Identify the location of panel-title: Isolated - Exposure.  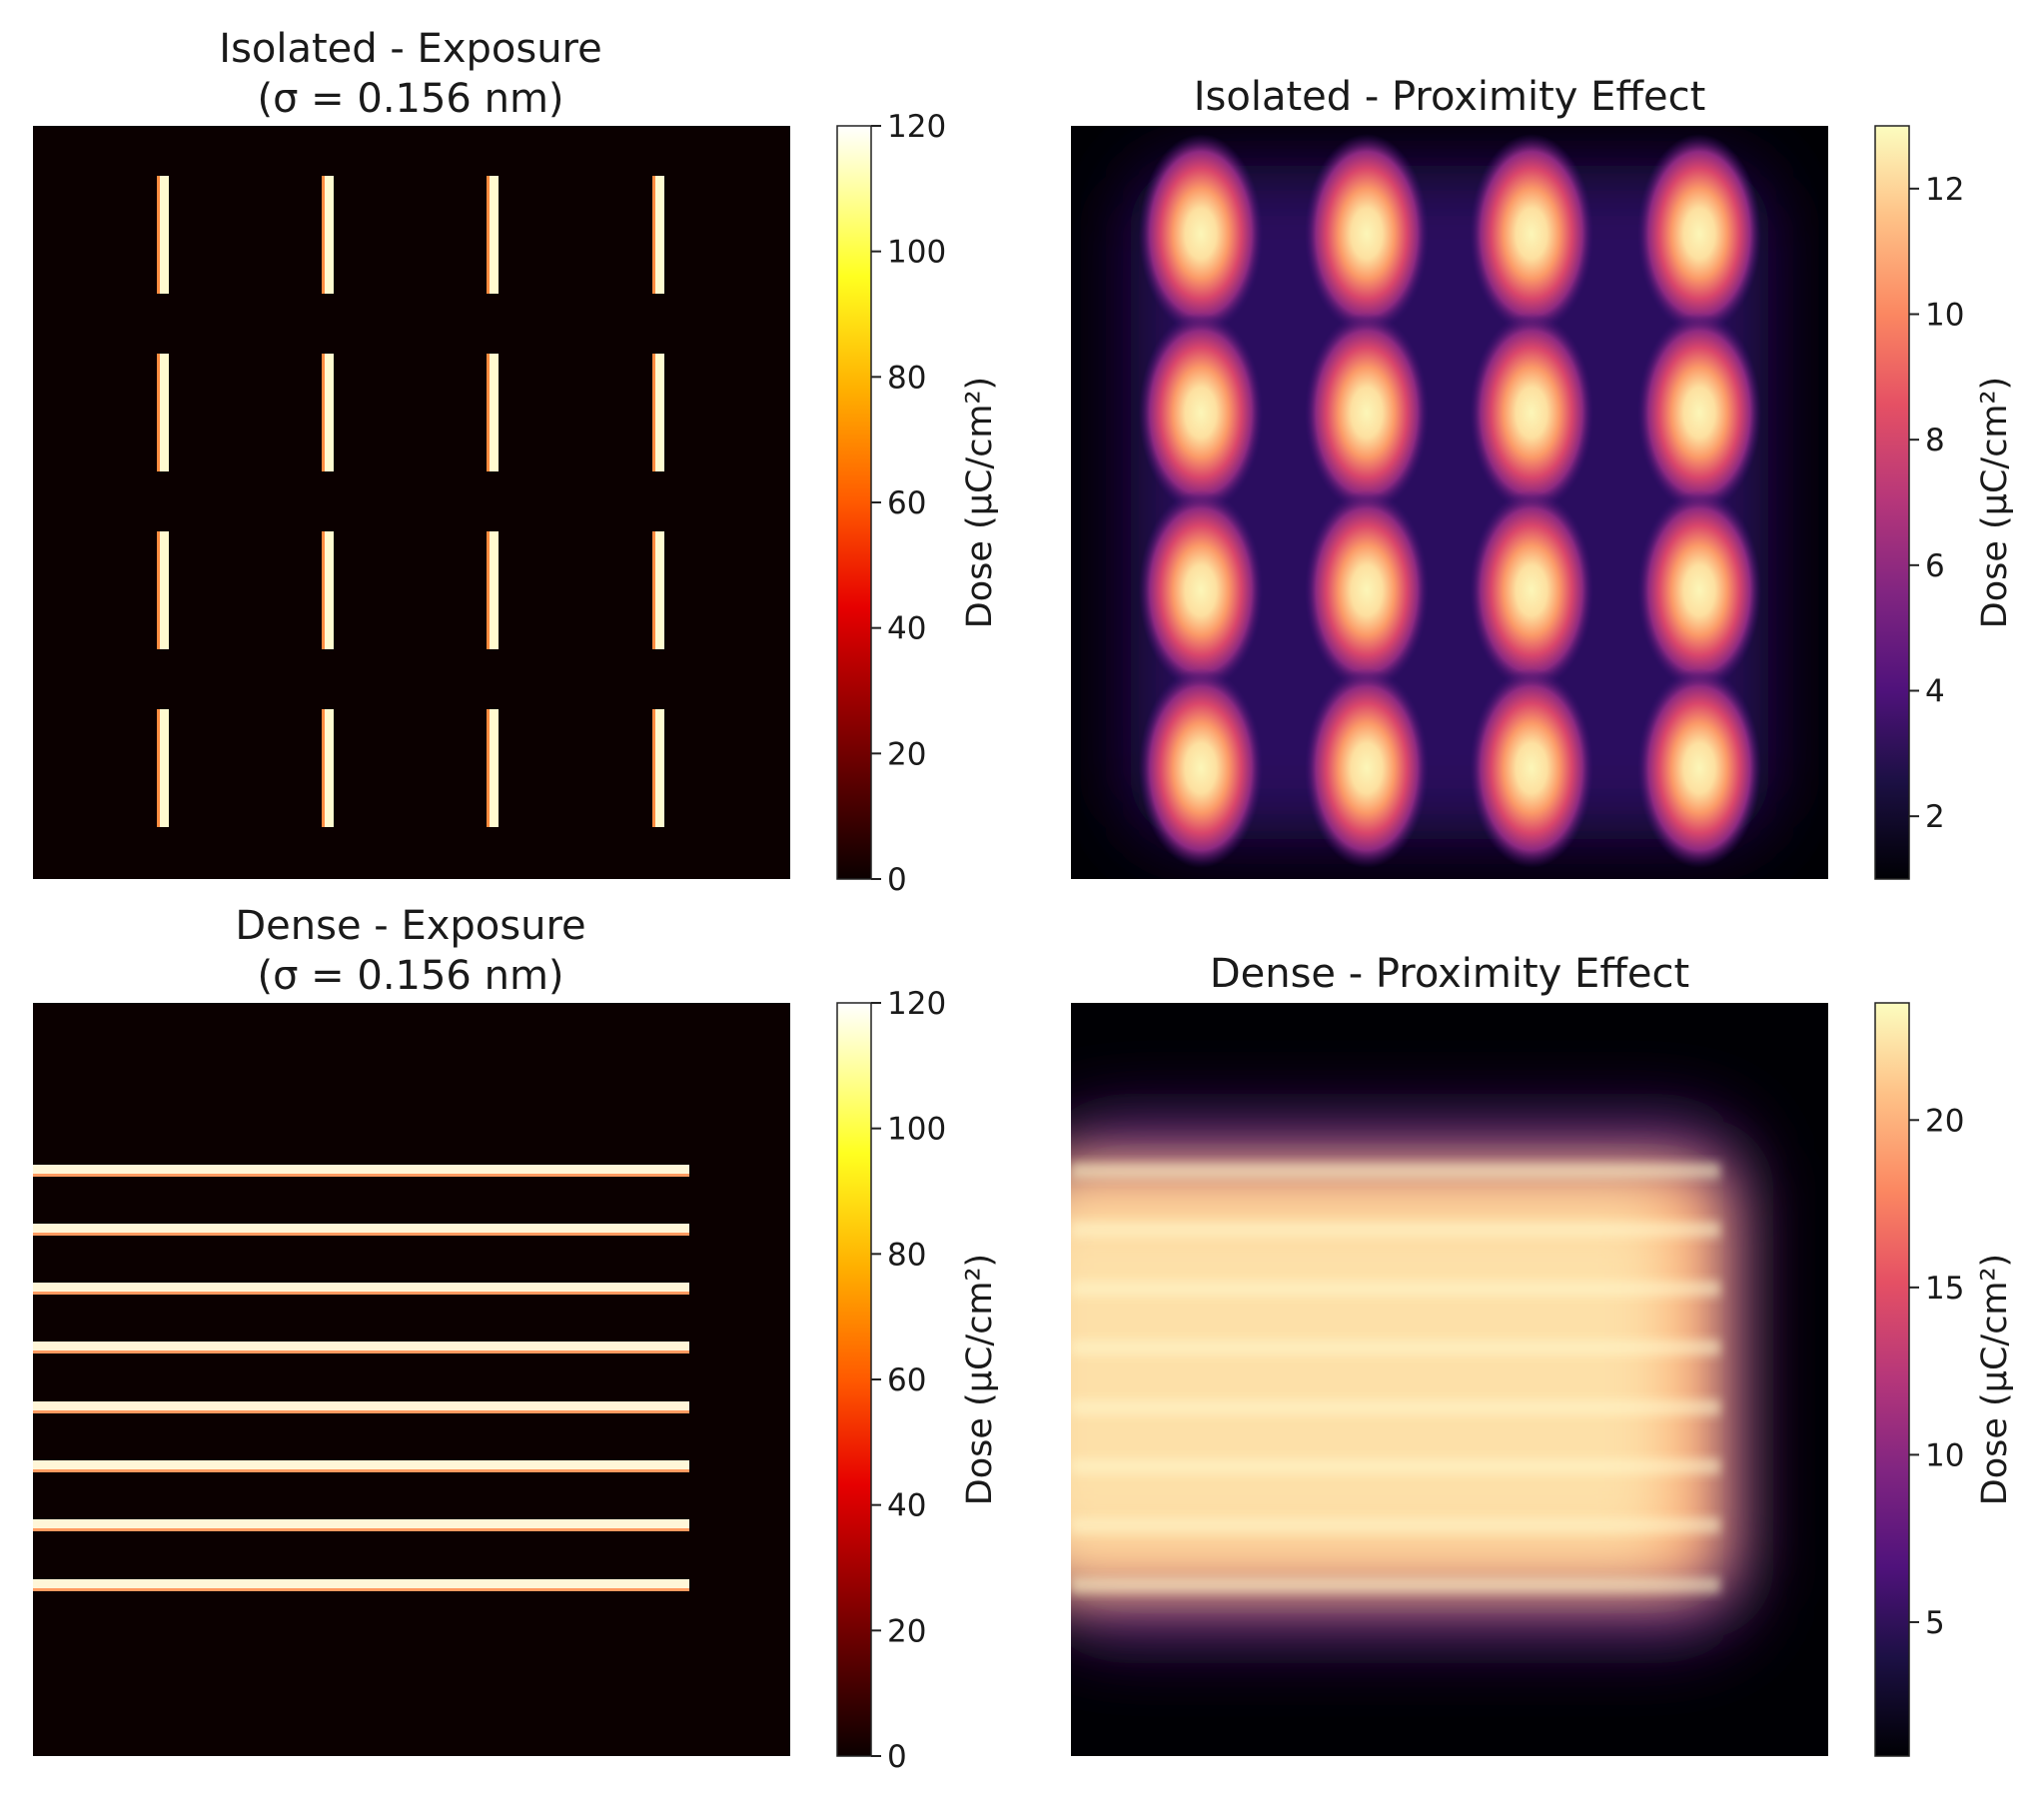
(410, 49).